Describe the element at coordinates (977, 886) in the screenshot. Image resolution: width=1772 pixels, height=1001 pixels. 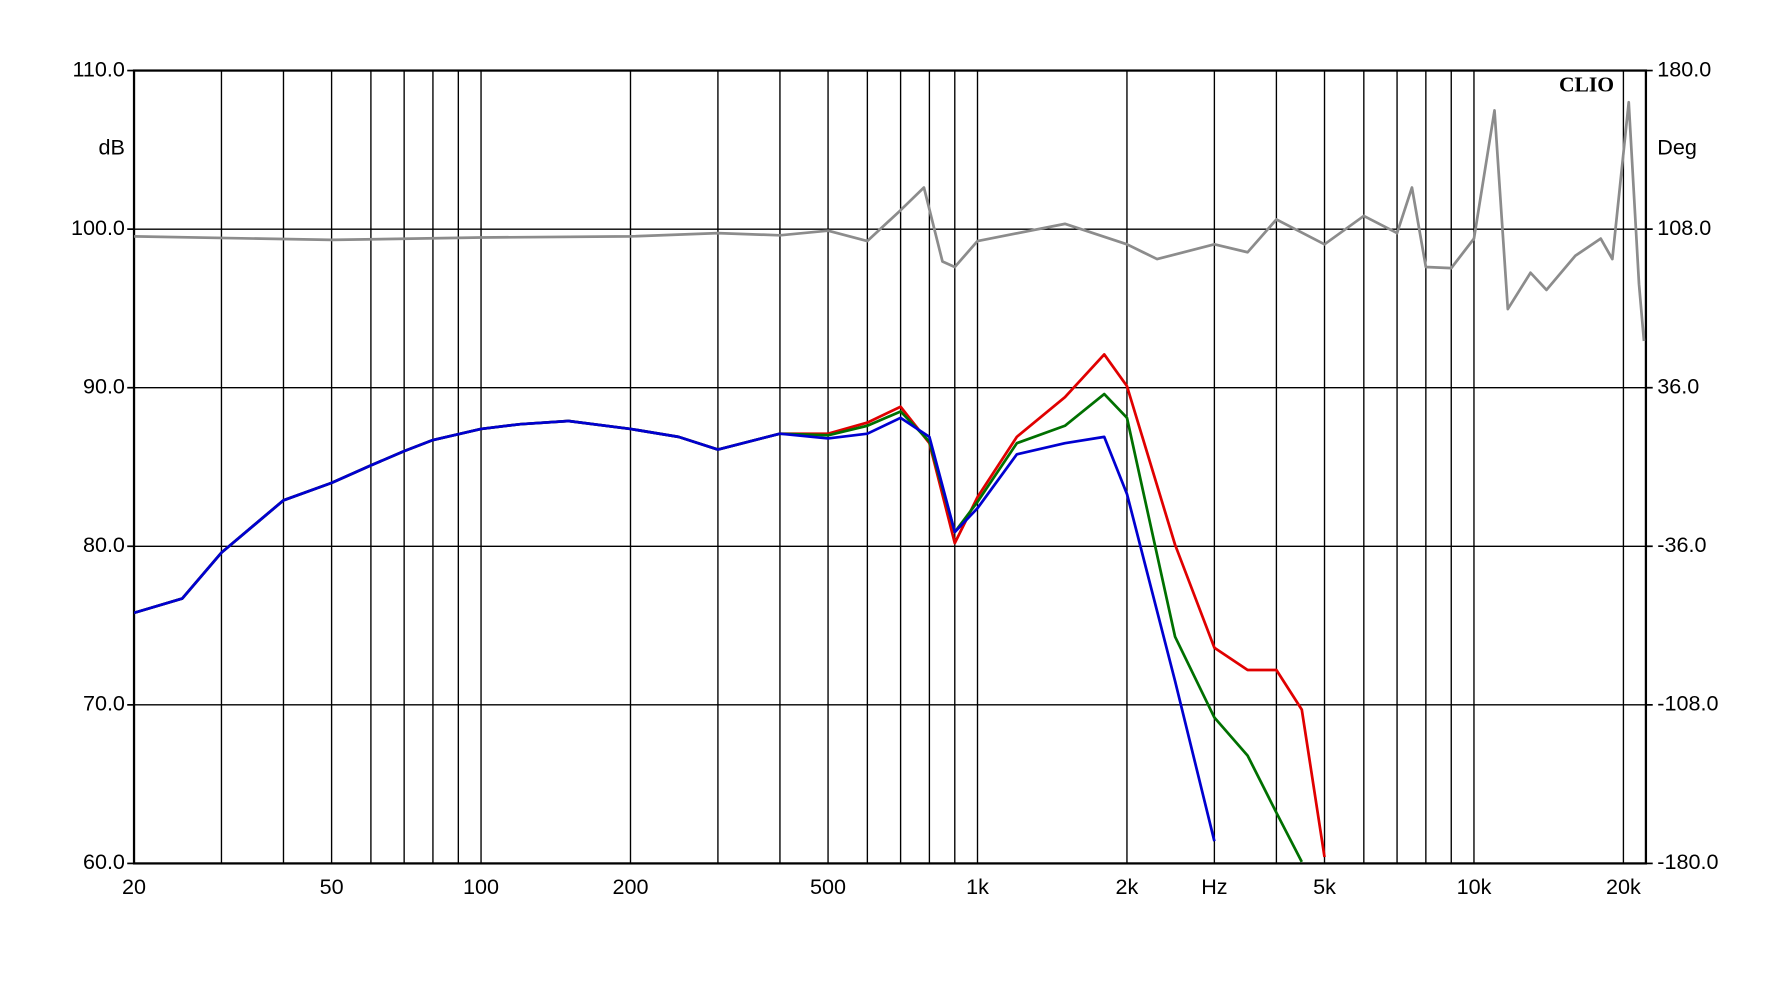
I see `x-tick-label: 1k` at that location.